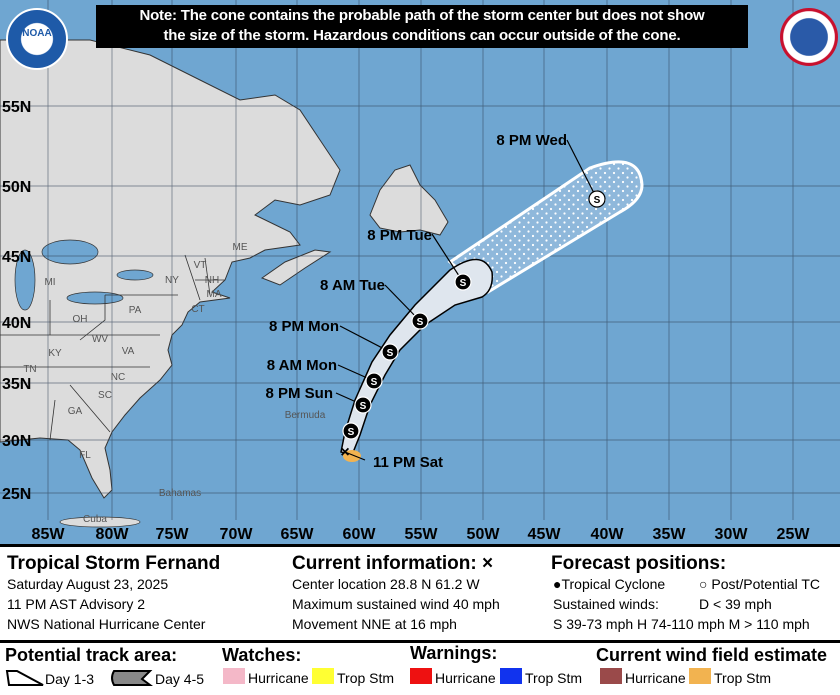  What do you see at coordinates (197, 309) in the screenshot?
I see `place-label: CT` at bounding box center [197, 309].